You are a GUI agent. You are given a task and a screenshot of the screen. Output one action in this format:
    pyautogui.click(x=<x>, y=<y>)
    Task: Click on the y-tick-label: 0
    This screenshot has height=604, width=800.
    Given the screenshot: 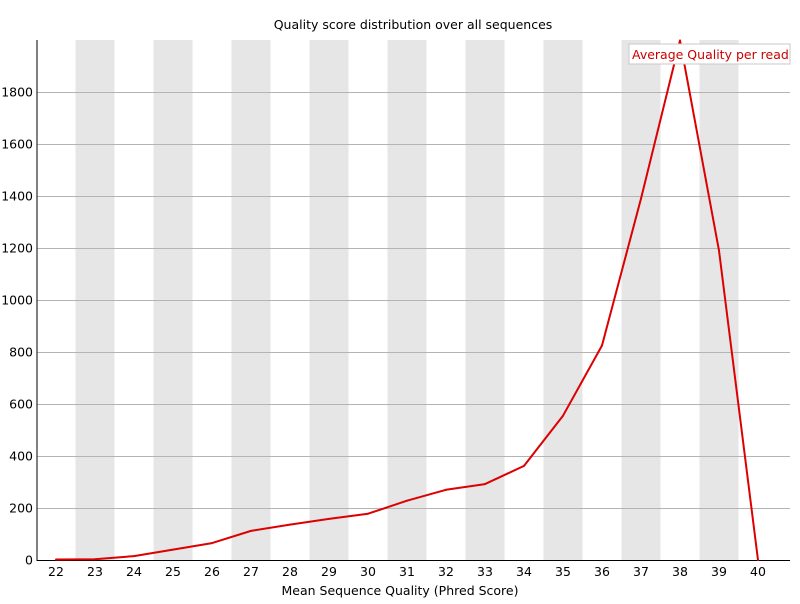 What is the action you would take?
    pyautogui.click(x=29, y=560)
    